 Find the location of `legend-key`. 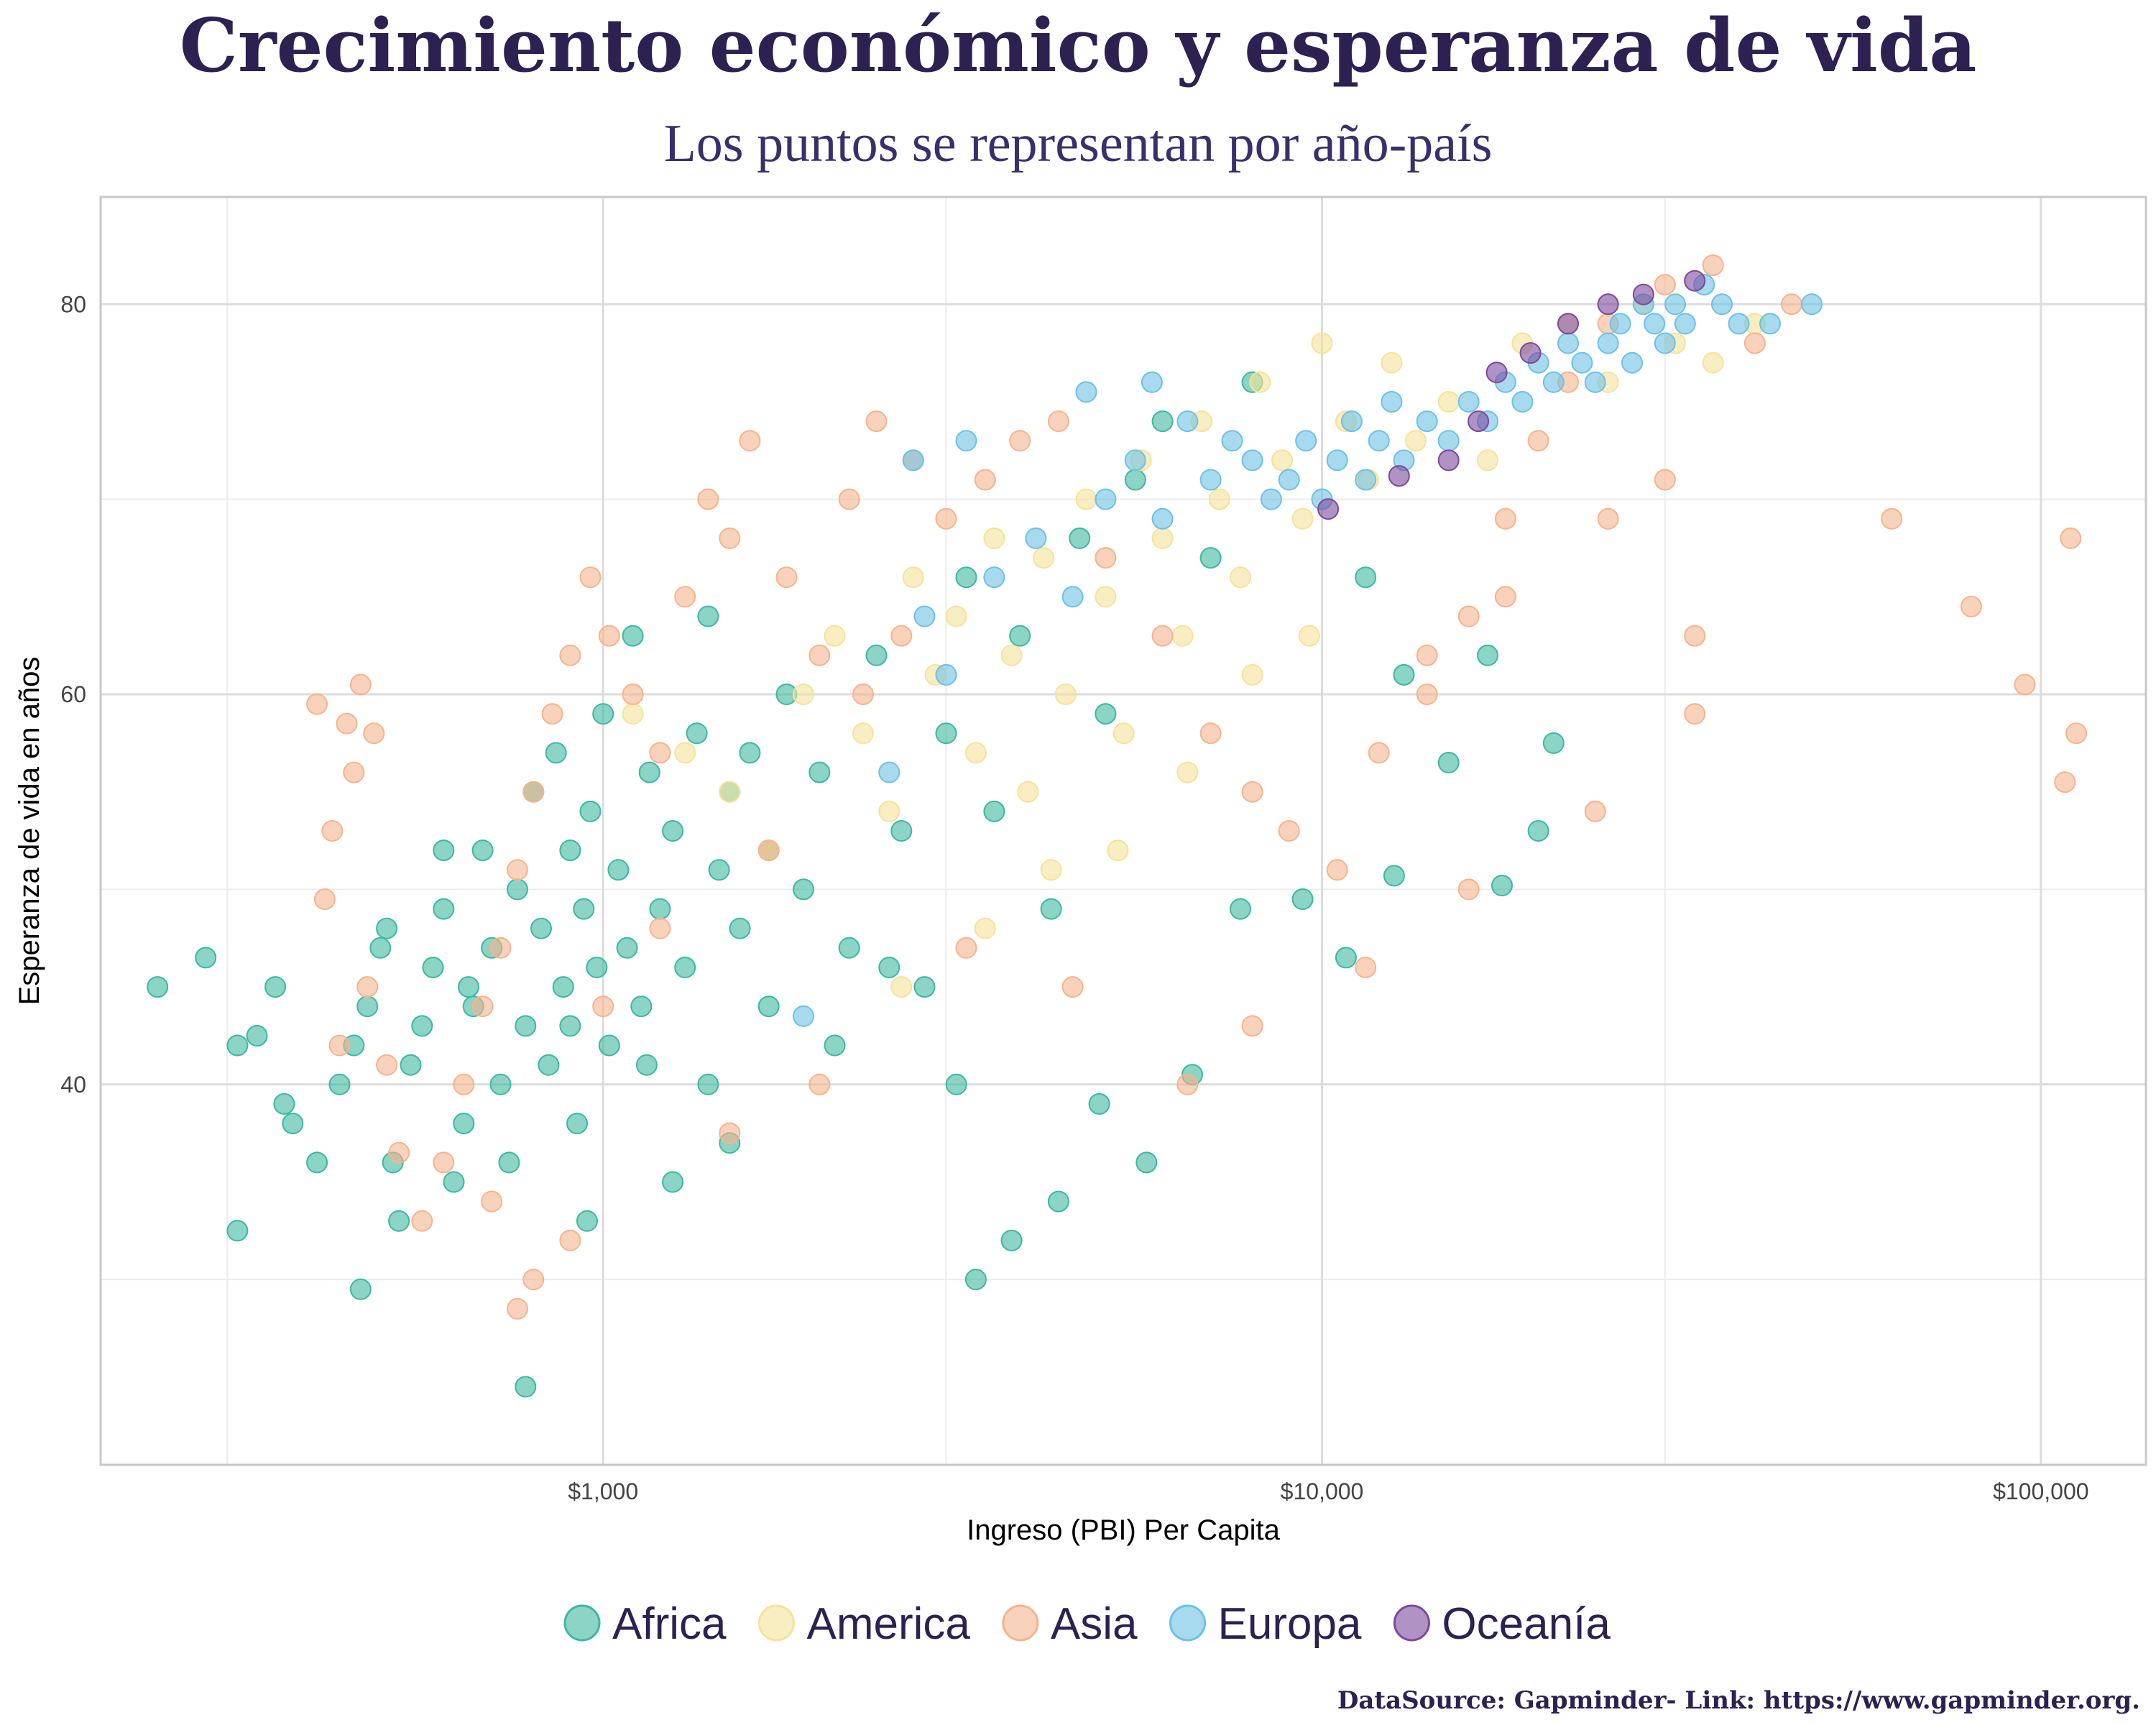

legend-key is located at coordinates (582, 1623).